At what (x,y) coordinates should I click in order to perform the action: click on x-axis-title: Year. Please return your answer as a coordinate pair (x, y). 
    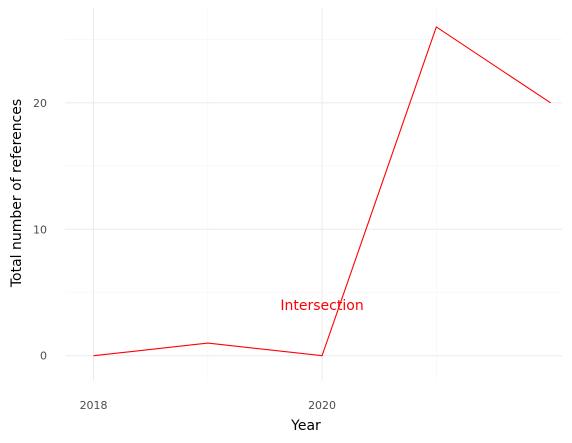
    Looking at the image, I should click on (305, 426).